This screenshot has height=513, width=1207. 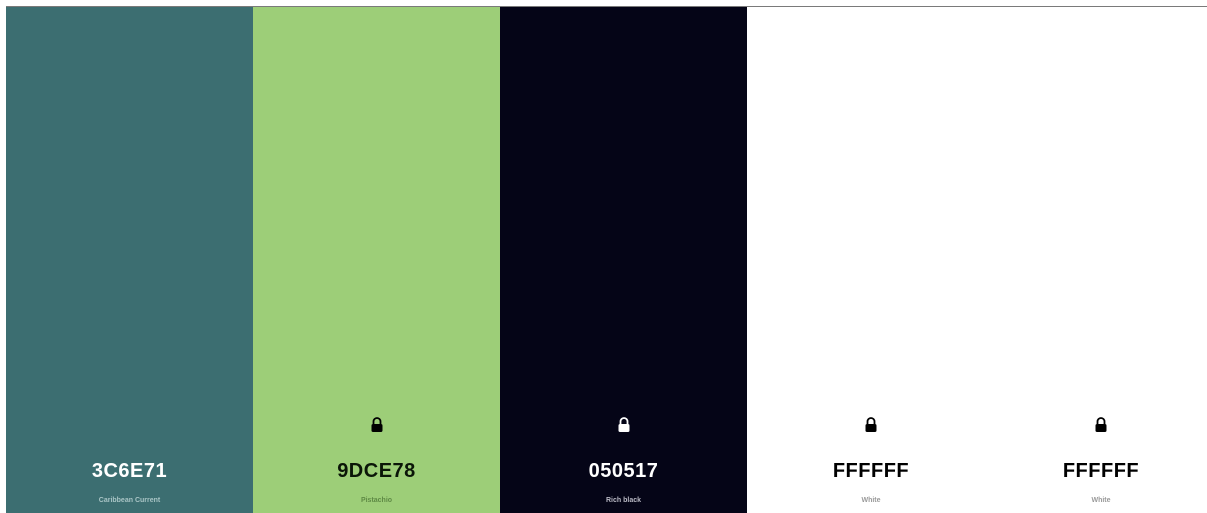 I want to click on color-hex-4: FFFFFF, so click(x=871, y=471).